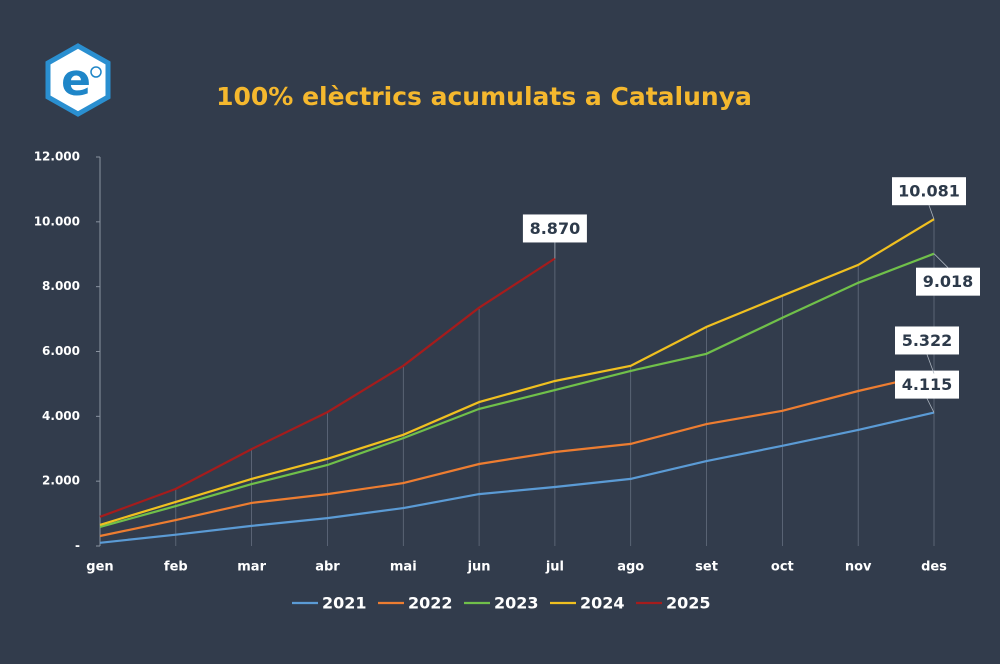 The width and height of the screenshot is (1000, 664). What do you see at coordinates (251, 567) in the screenshot?
I see `x-tick-label: mar` at bounding box center [251, 567].